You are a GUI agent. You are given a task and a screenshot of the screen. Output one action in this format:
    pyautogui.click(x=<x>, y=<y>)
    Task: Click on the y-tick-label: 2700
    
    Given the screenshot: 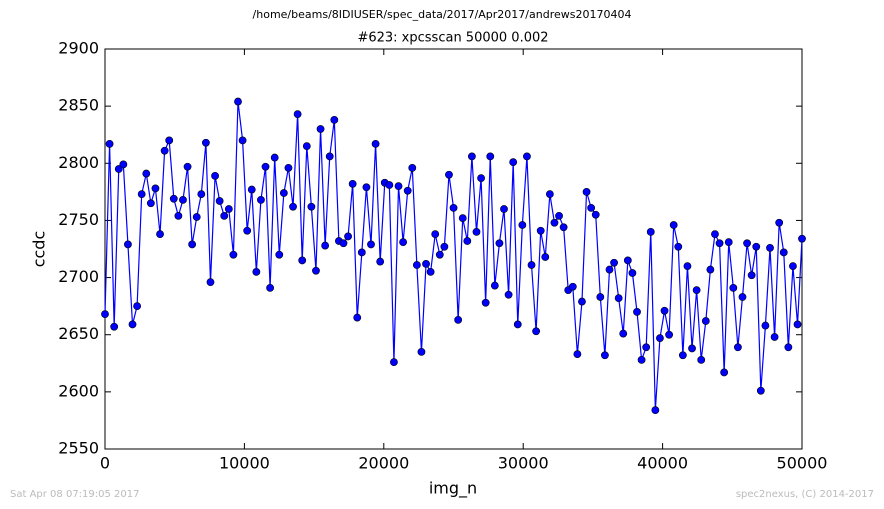 What is the action you would take?
    pyautogui.click(x=78, y=276)
    